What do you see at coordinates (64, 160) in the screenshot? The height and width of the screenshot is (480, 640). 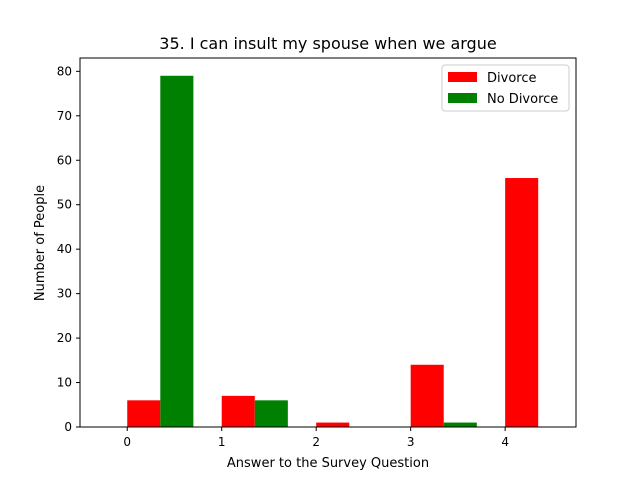 I see `y-tick-label: 60` at bounding box center [64, 160].